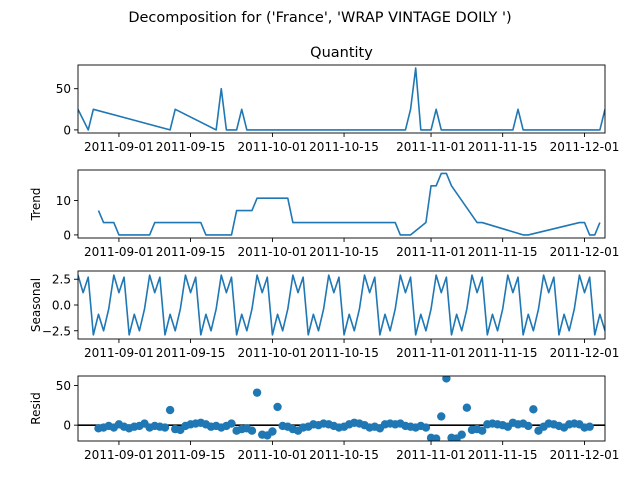 The height and width of the screenshot is (485, 640). I want to click on y-tick-label: 2.5, so click(61, 280).